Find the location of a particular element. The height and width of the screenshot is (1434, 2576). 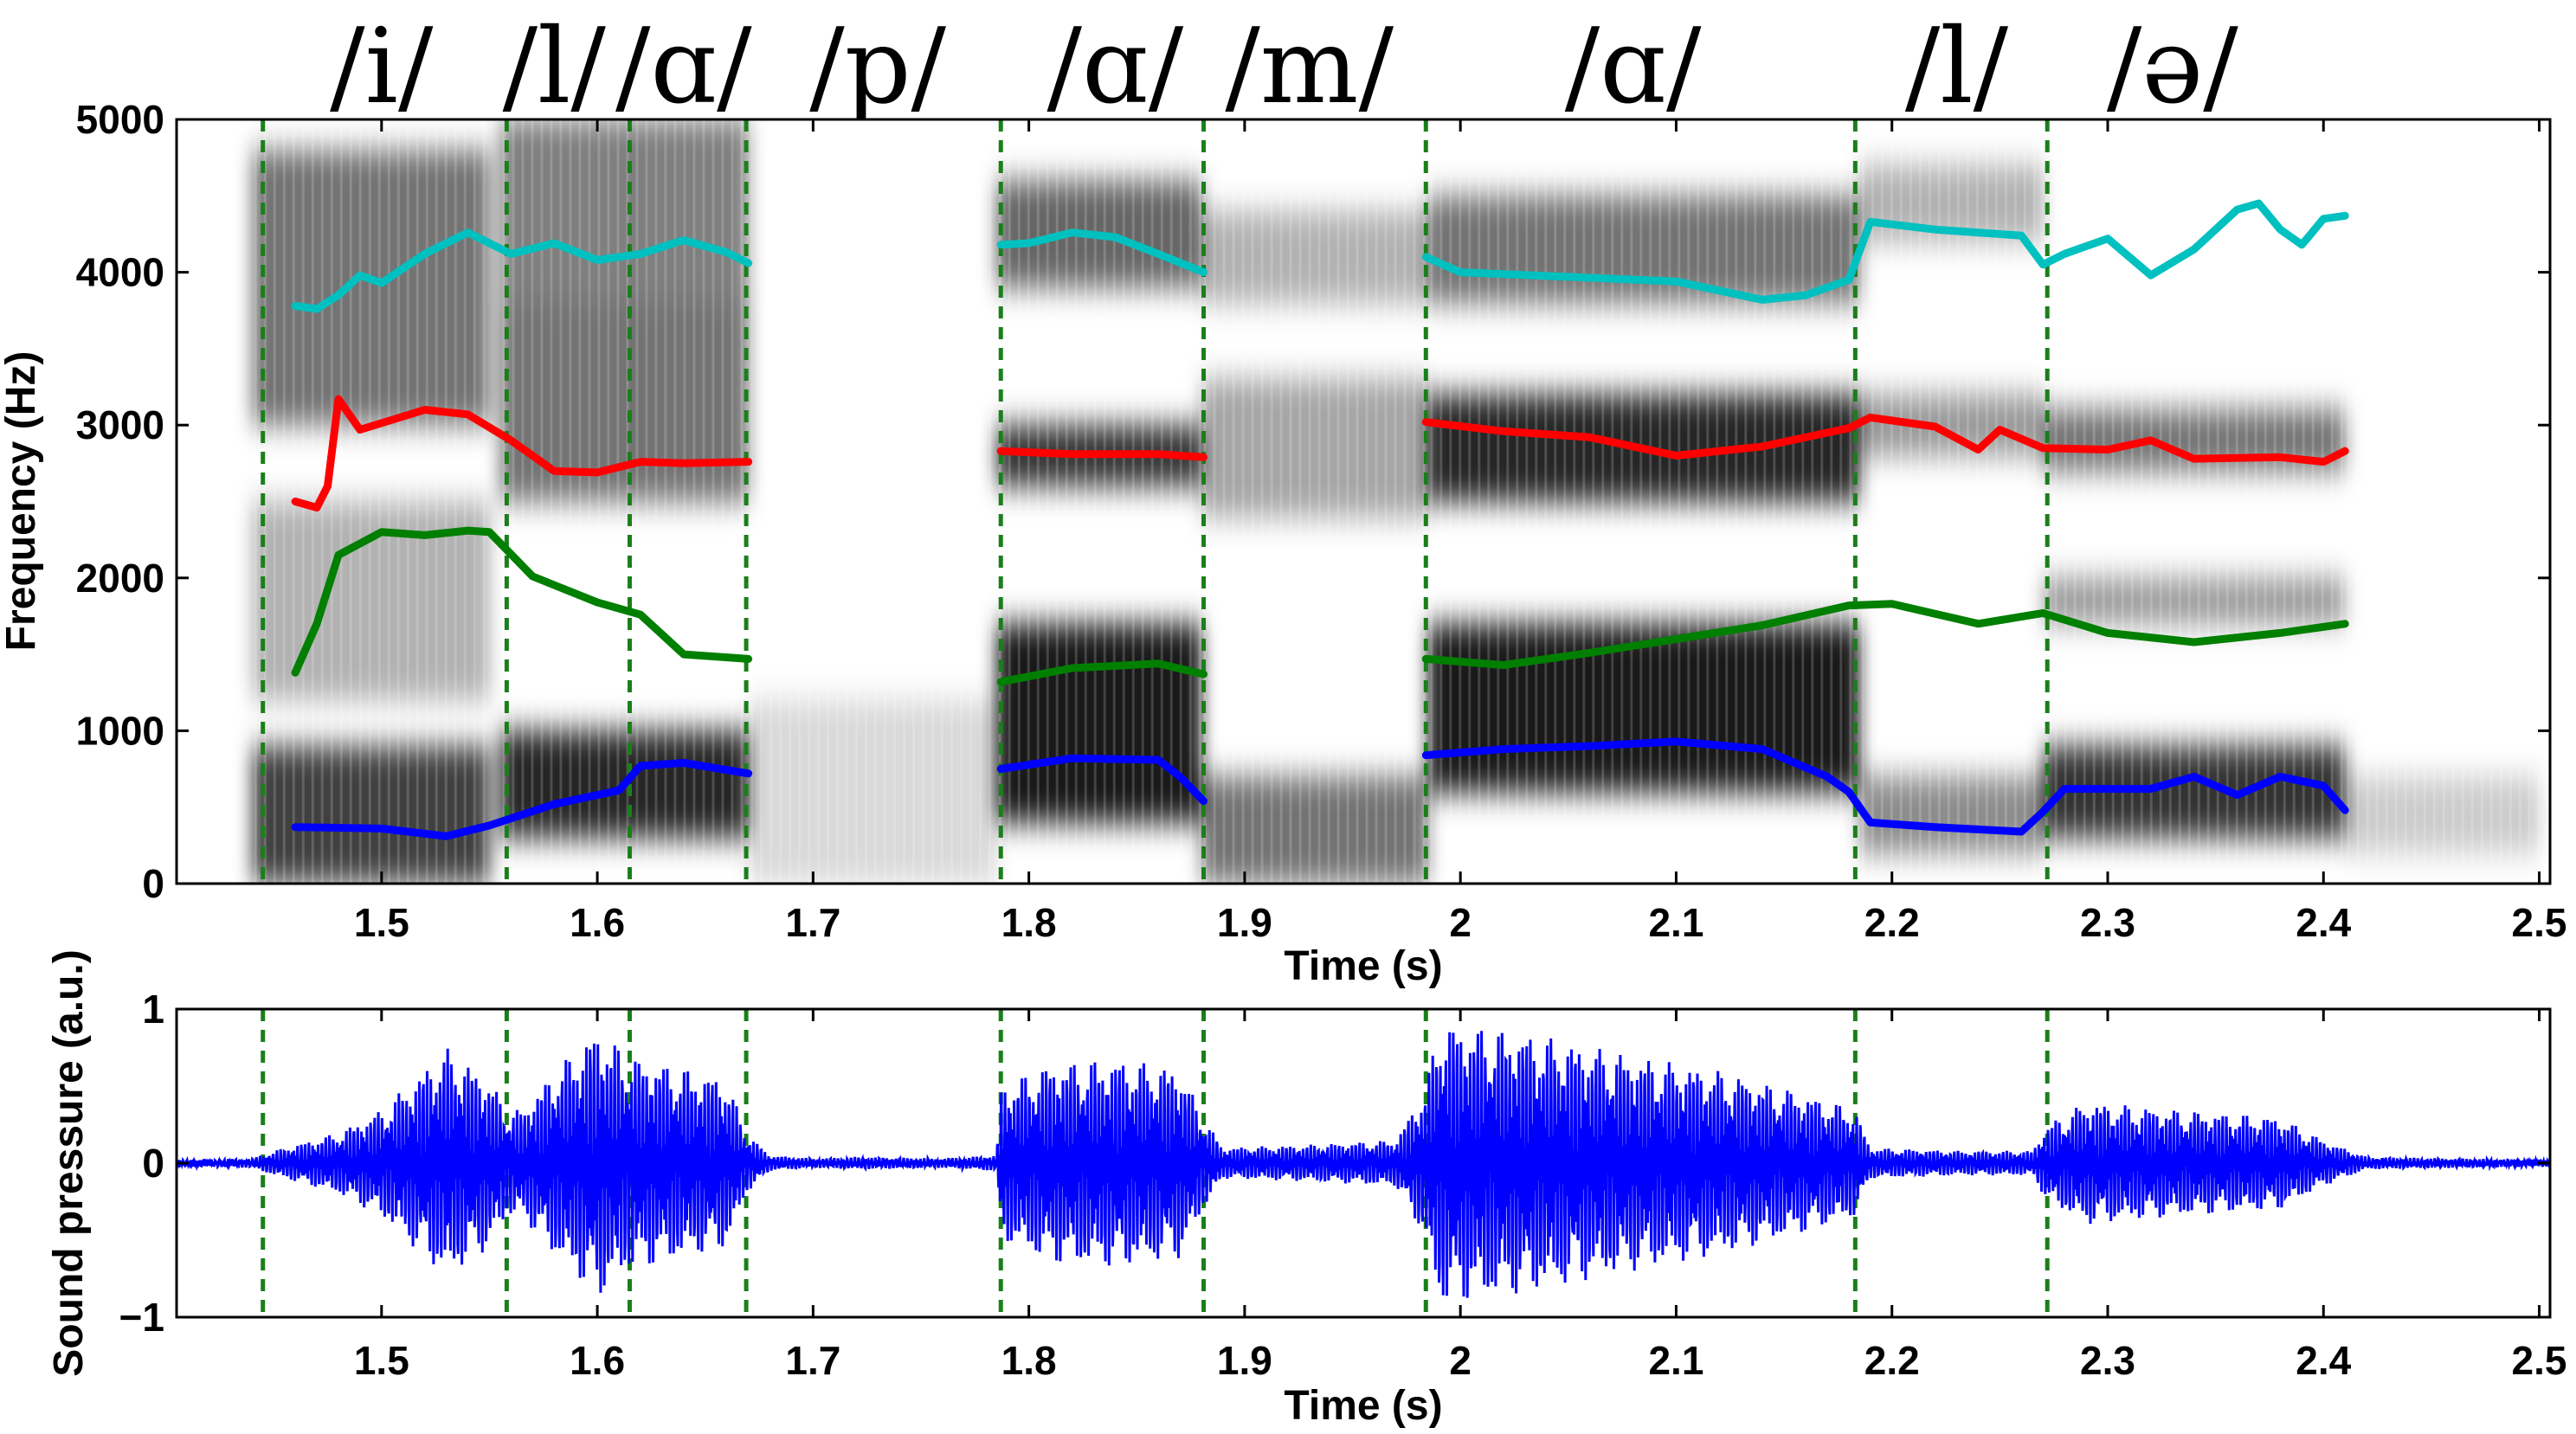

phoneme-label: /m/ is located at coordinates (1309, 67).